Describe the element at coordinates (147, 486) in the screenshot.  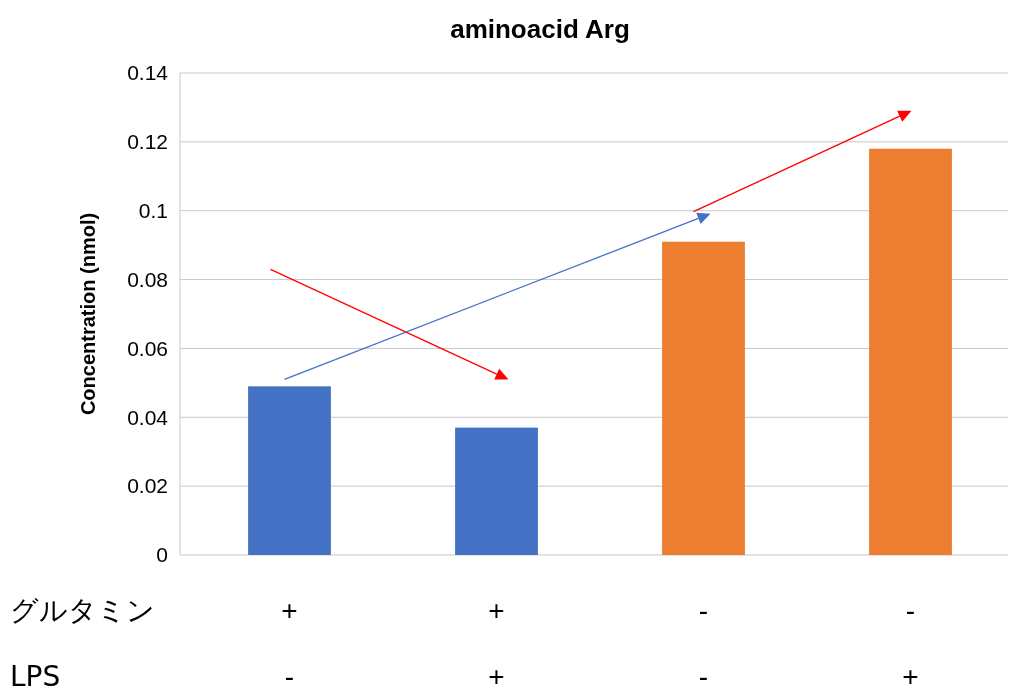
I see `y-tick-label: 0.02` at that location.